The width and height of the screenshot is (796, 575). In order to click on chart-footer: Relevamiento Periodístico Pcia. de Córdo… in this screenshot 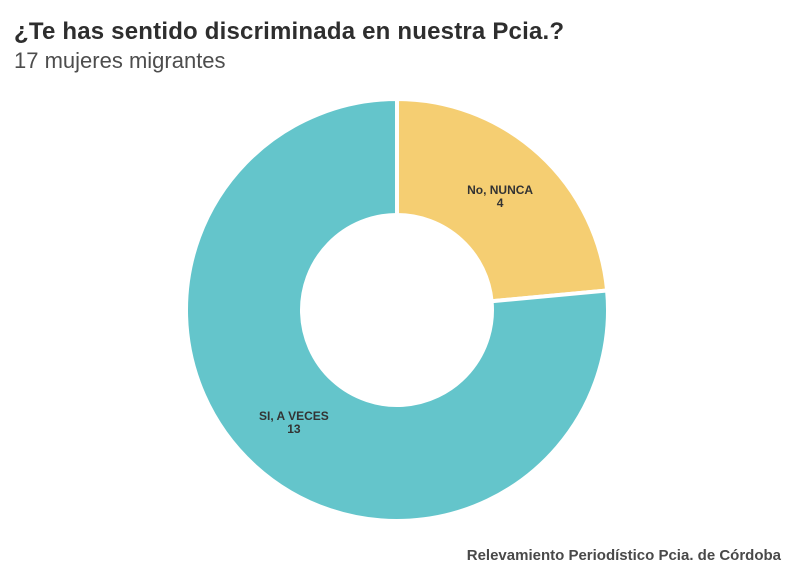, I will do `click(624, 555)`.